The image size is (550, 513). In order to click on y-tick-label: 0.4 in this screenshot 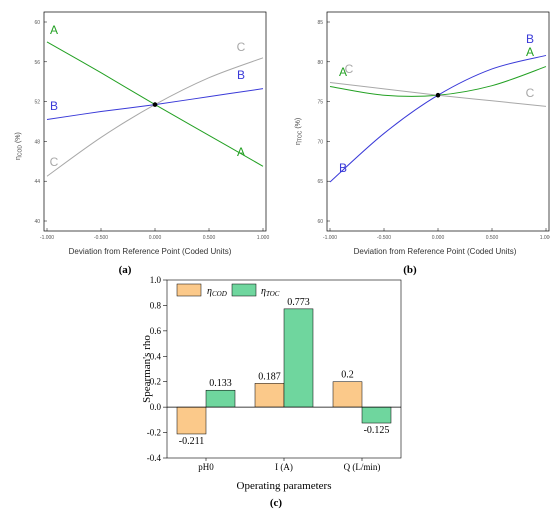, I will do `click(156, 356)`.